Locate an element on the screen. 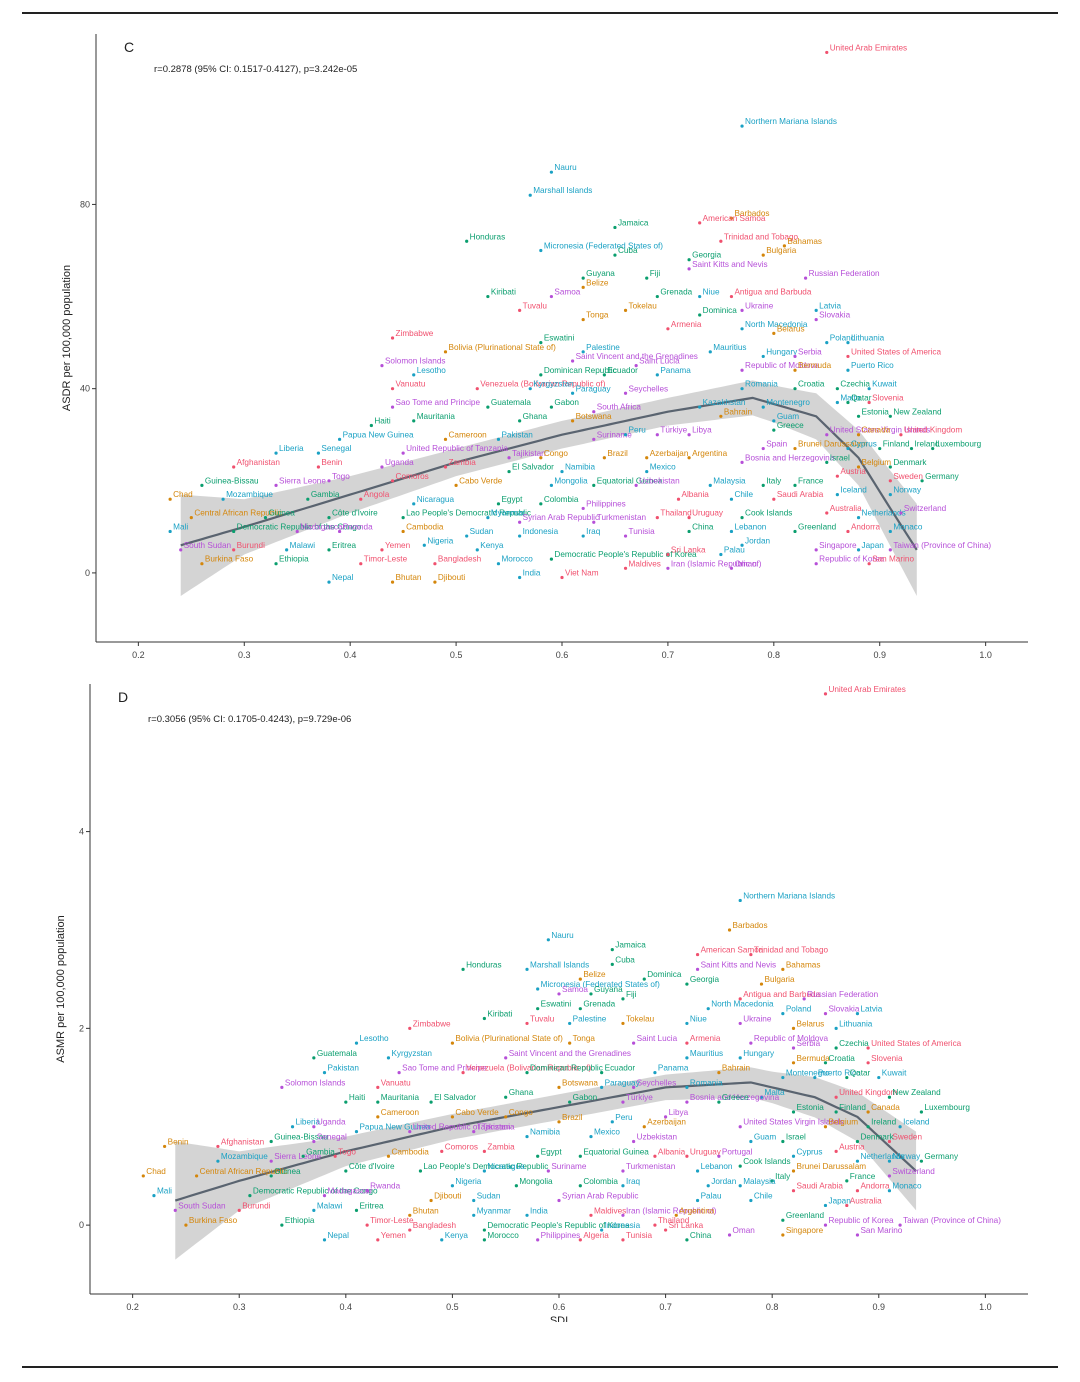  point-label: Bermuda is located at coordinates (815, 365).